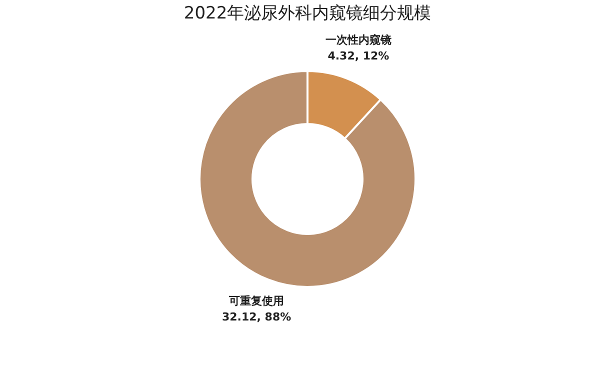 This screenshot has height=386, width=615. What do you see at coordinates (358, 40) in the screenshot?
I see `slice-label: 一次性内窥镜` at bounding box center [358, 40].